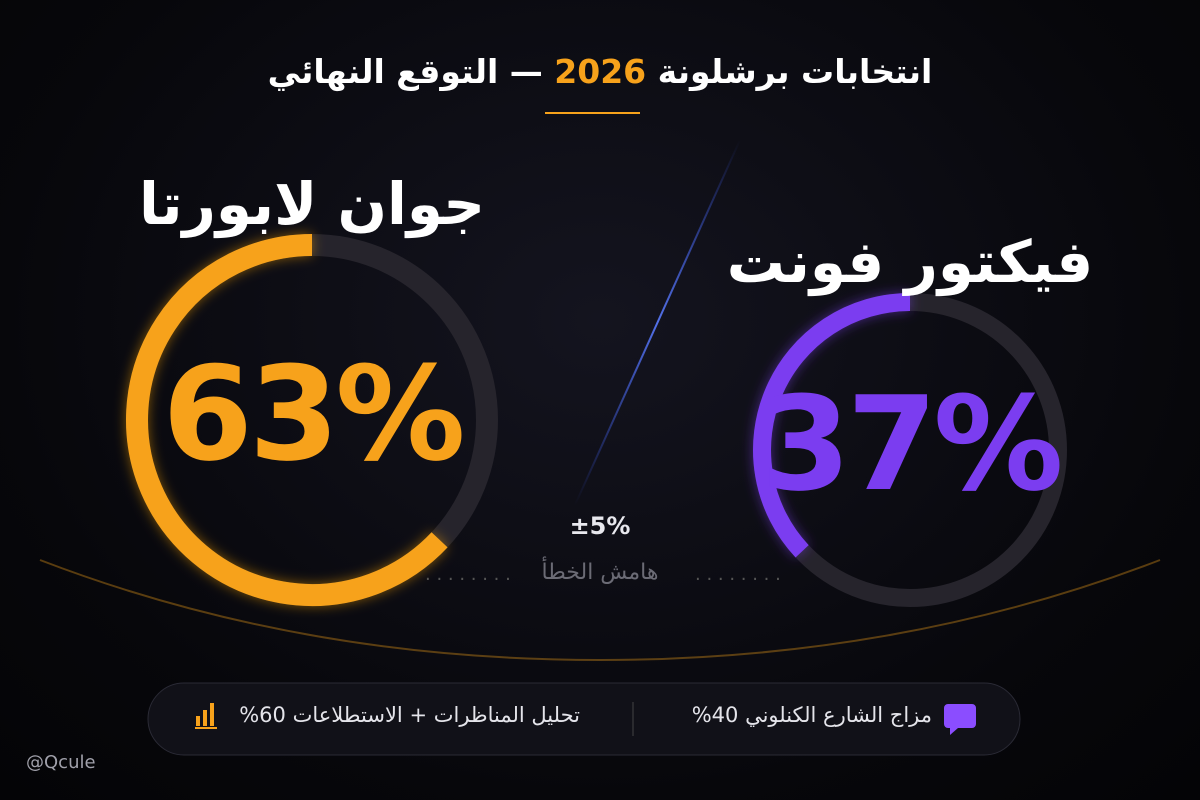  I want to click on footer-pill, so click(584, 719).